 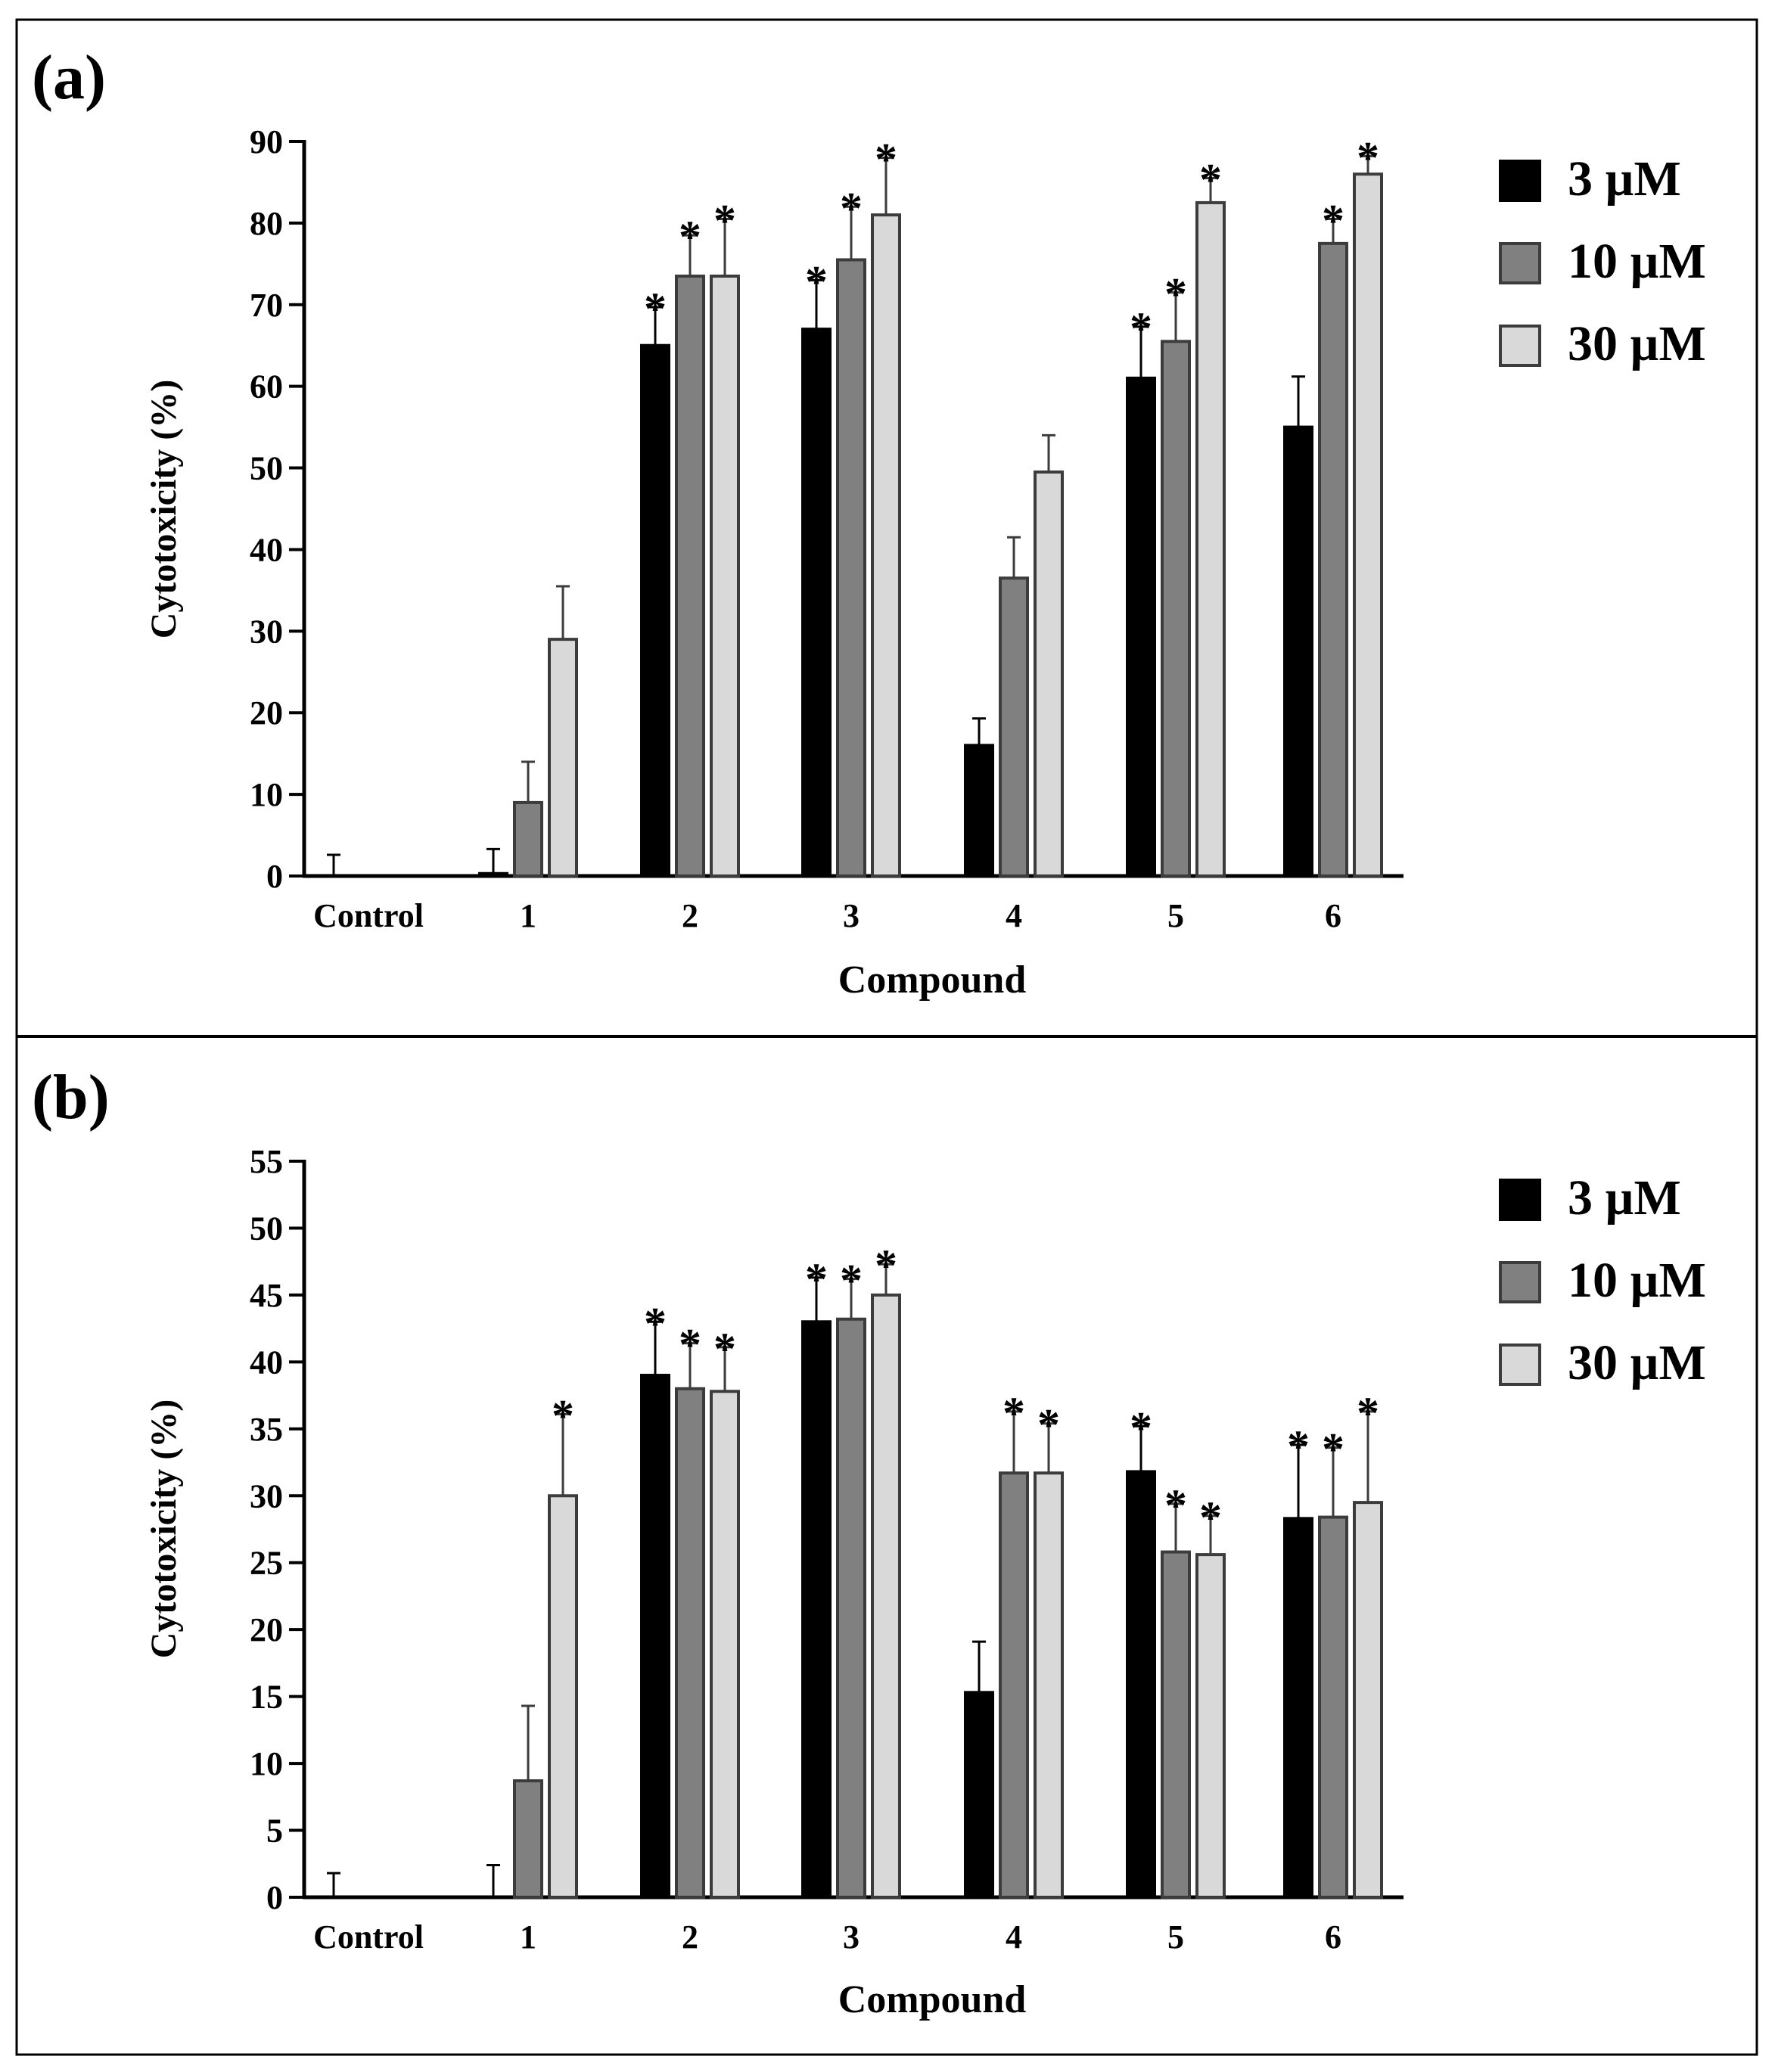 What do you see at coordinates (267, 386) in the screenshot?
I see `y-tick-label: 60` at bounding box center [267, 386].